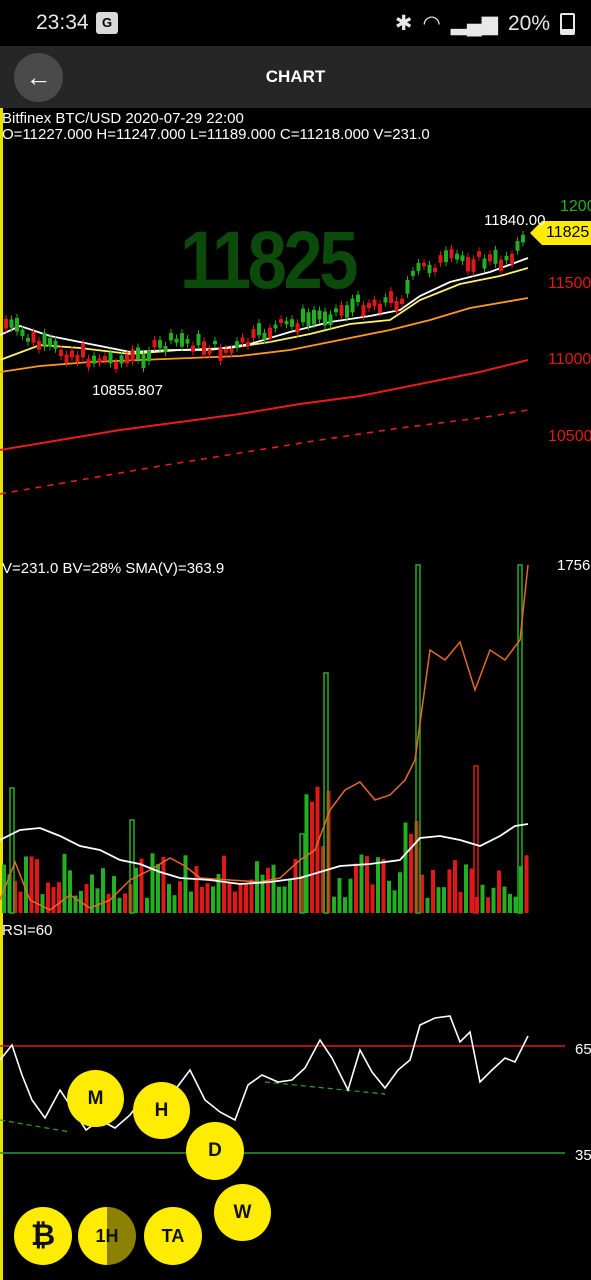 Image resolution: width=591 pixels, height=1280 pixels. Describe the element at coordinates (215, 1151) in the screenshot. I see `timeframe-d-button: D` at that location.